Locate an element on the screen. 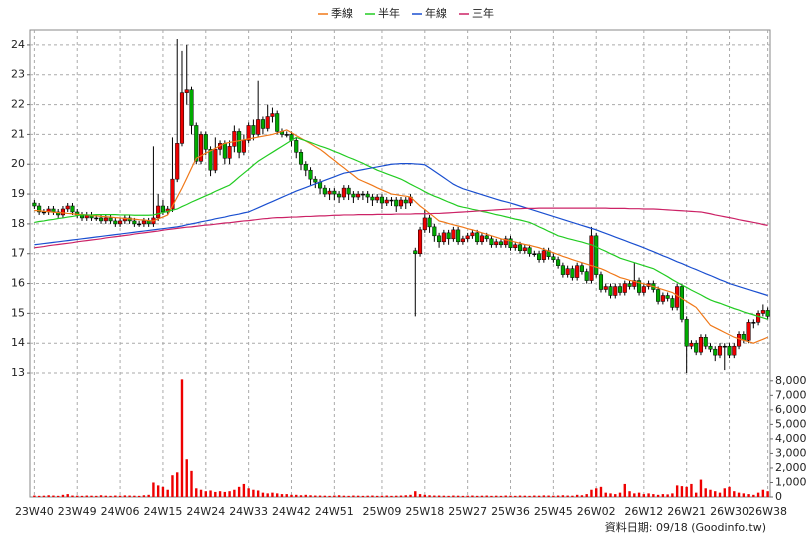  x-tick-label: 24W42 is located at coordinates (291, 511).